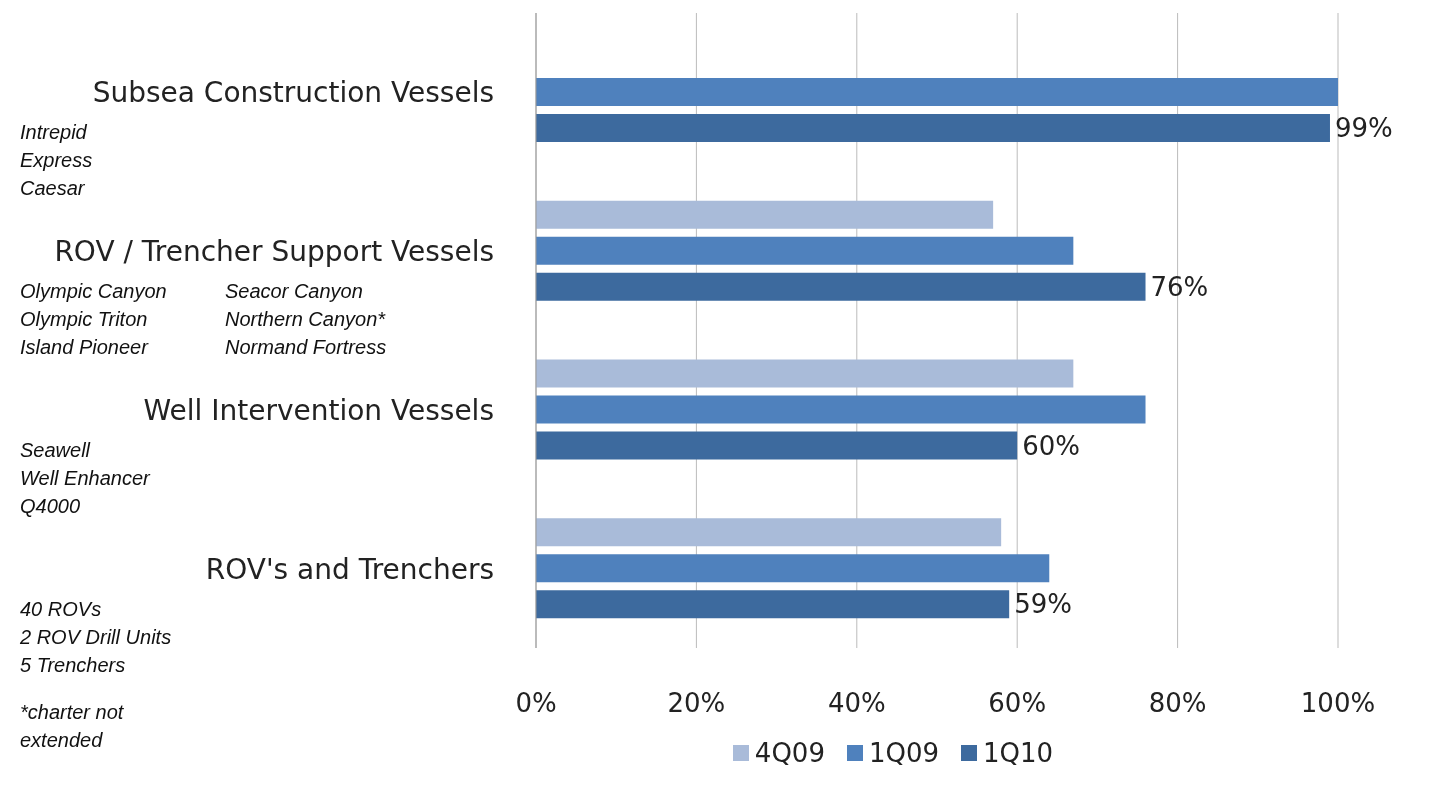  I want to click on legend-label: 4Q09, so click(789, 753).